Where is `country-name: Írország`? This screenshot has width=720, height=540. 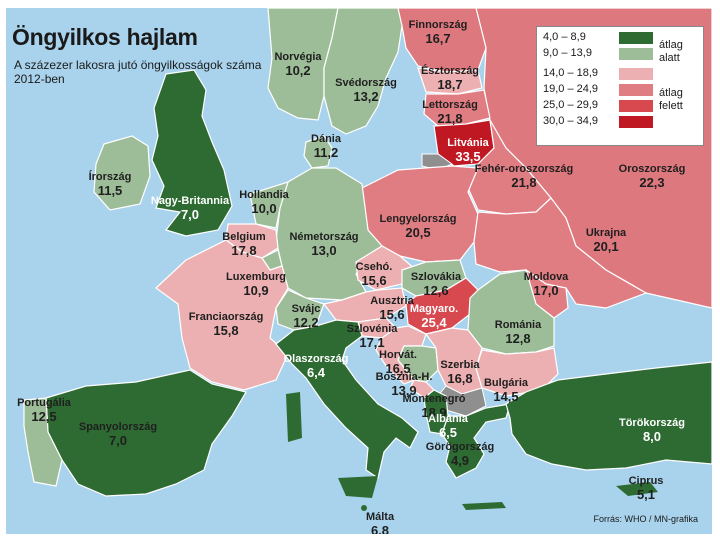 country-name: Írország is located at coordinates (110, 176).